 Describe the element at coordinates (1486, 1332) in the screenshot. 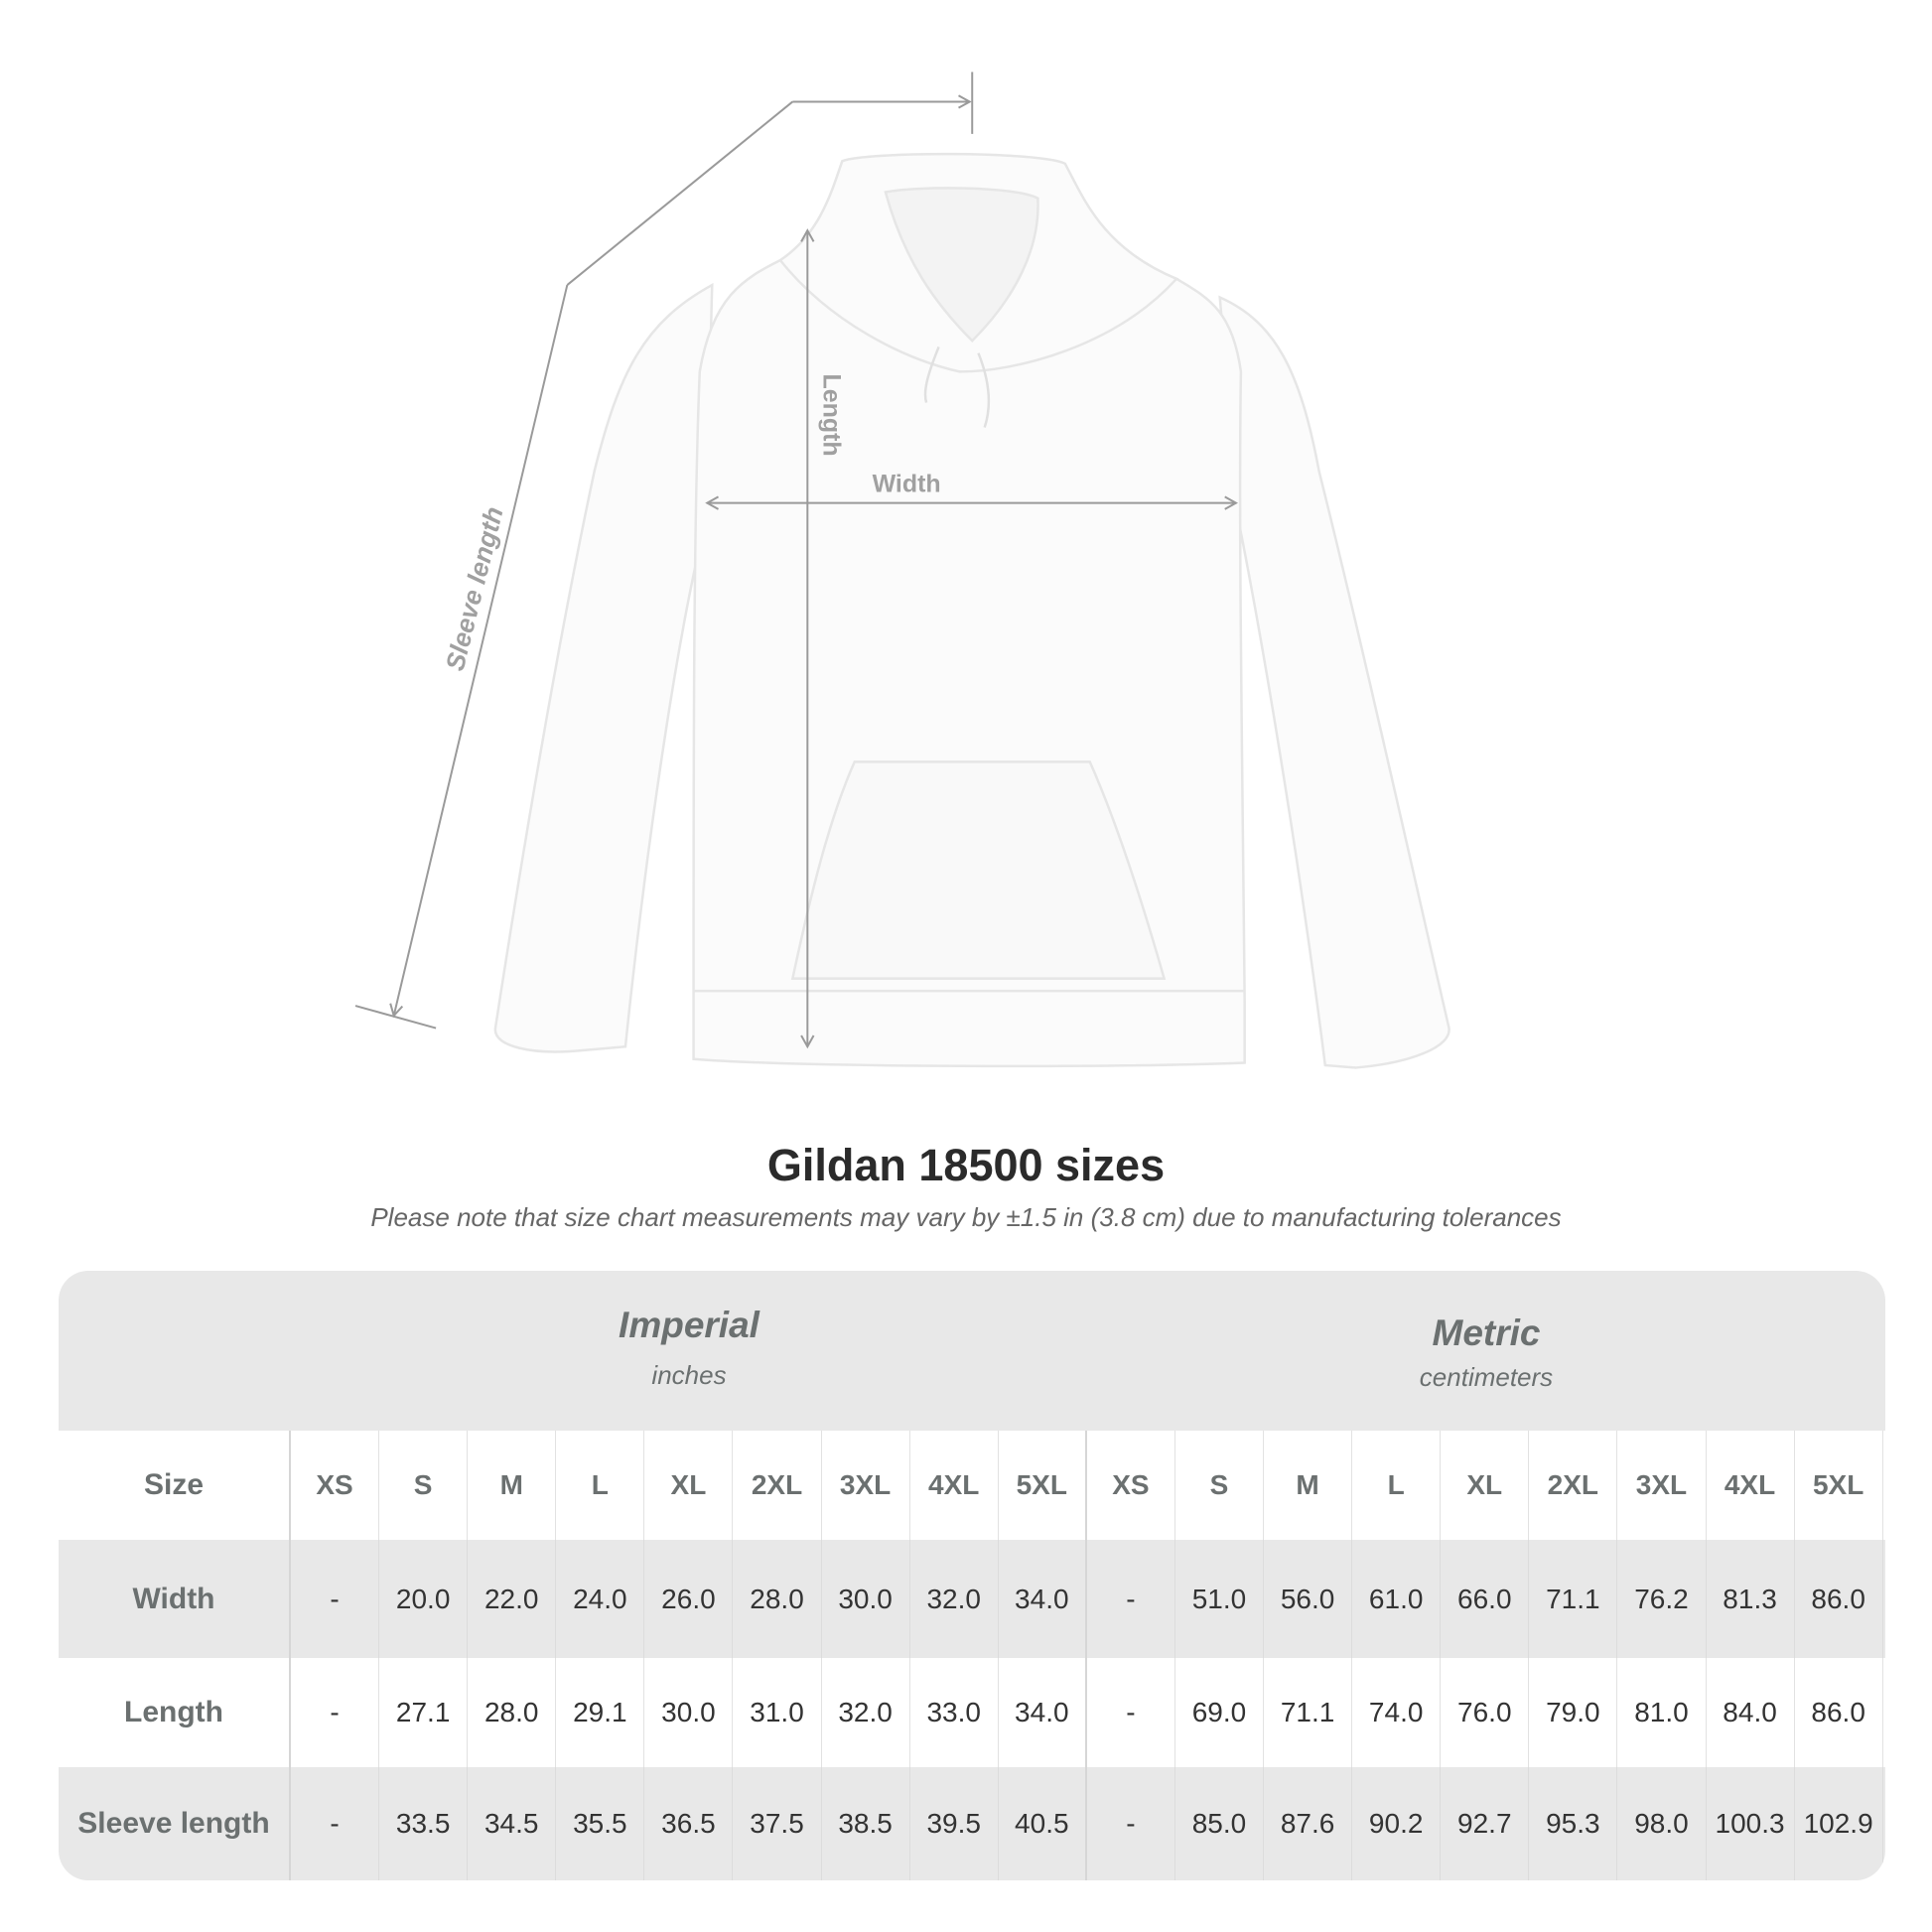

I see `metric-title: Metric` at that location.